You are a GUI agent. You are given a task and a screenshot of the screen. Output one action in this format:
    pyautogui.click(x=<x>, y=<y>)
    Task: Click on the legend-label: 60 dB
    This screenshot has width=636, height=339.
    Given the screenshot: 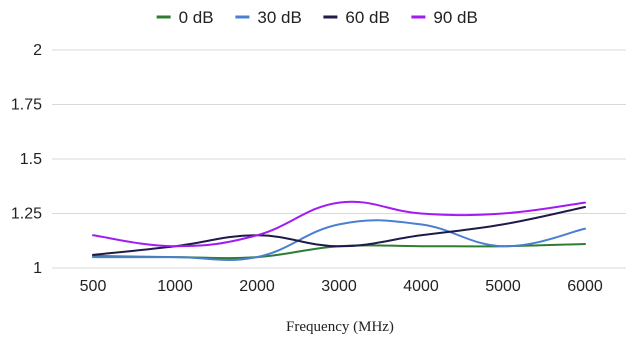 What is the action you would take?
    pyautogui.click(x=367, y=17)
    